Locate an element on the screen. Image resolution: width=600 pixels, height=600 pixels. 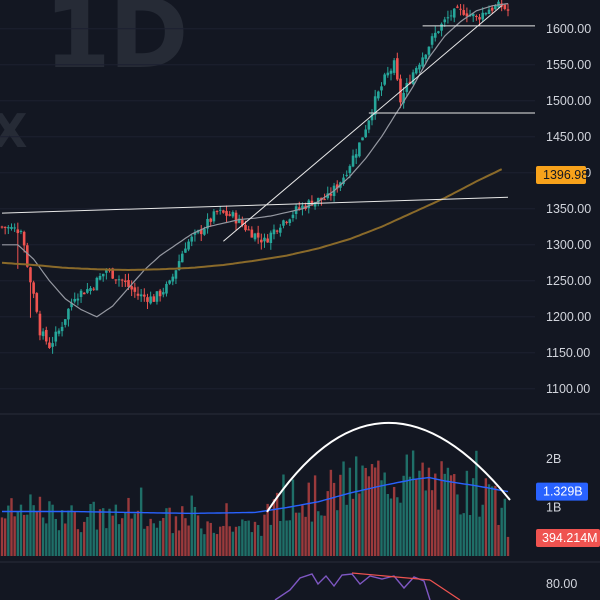
price-tick-label: 1550.00 is located at coordinates (568, 65).